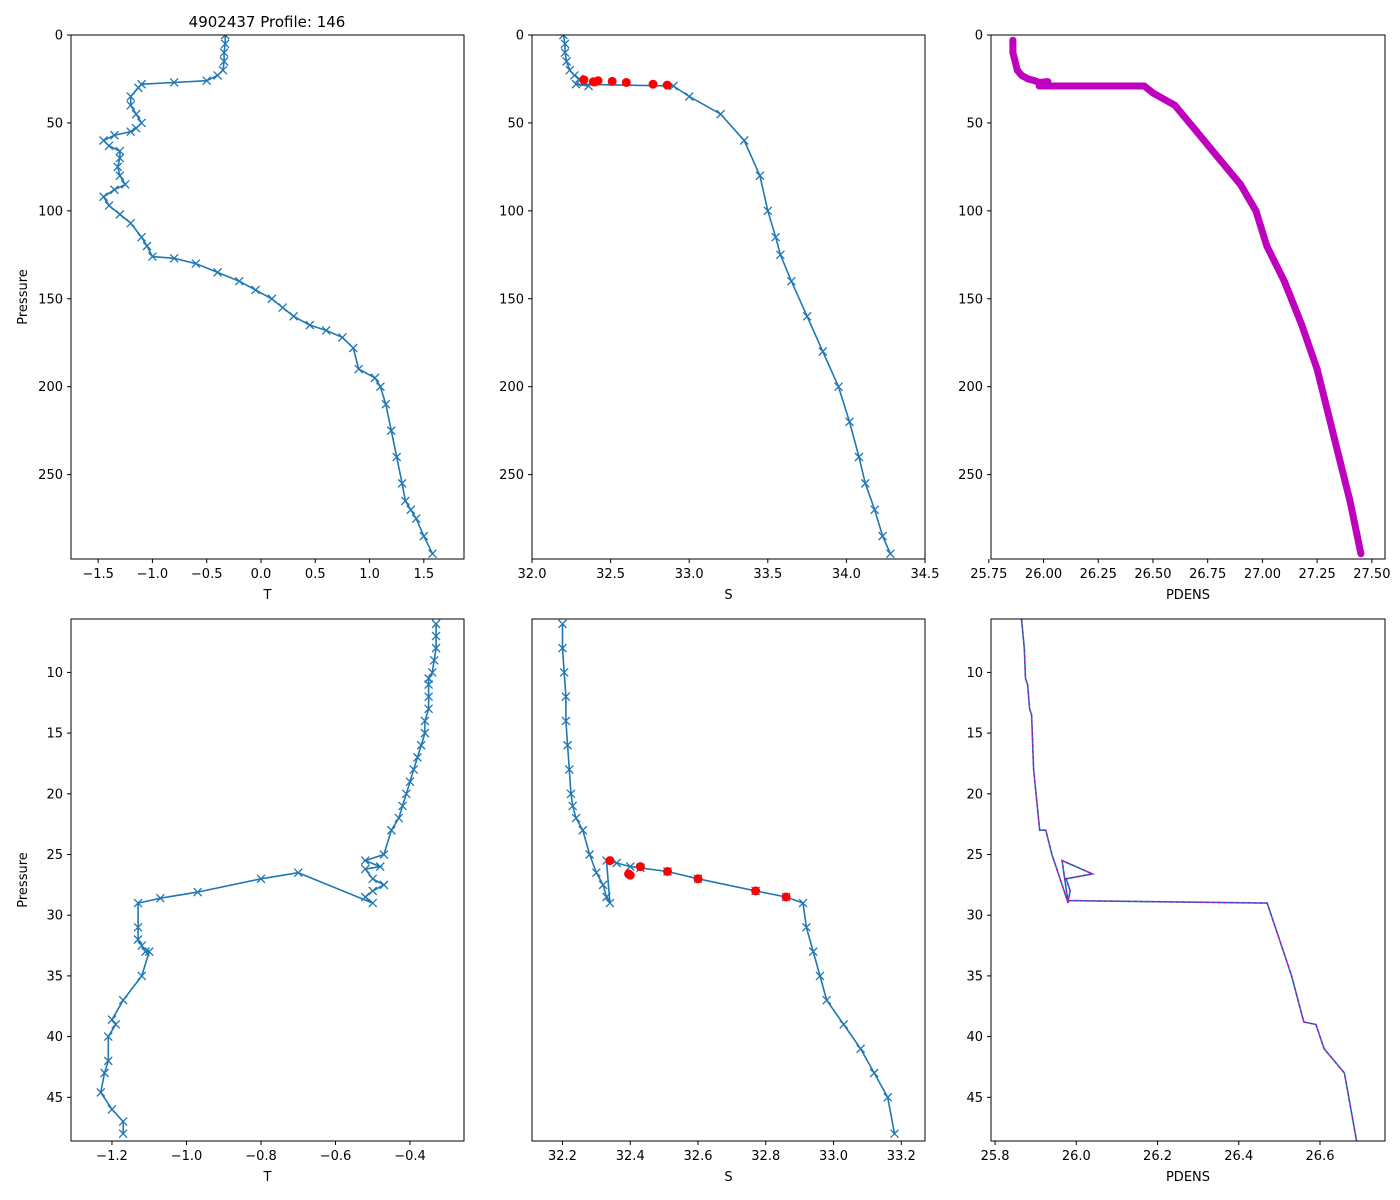  I want to click on y-tick-label: 200, so click(511, 387).